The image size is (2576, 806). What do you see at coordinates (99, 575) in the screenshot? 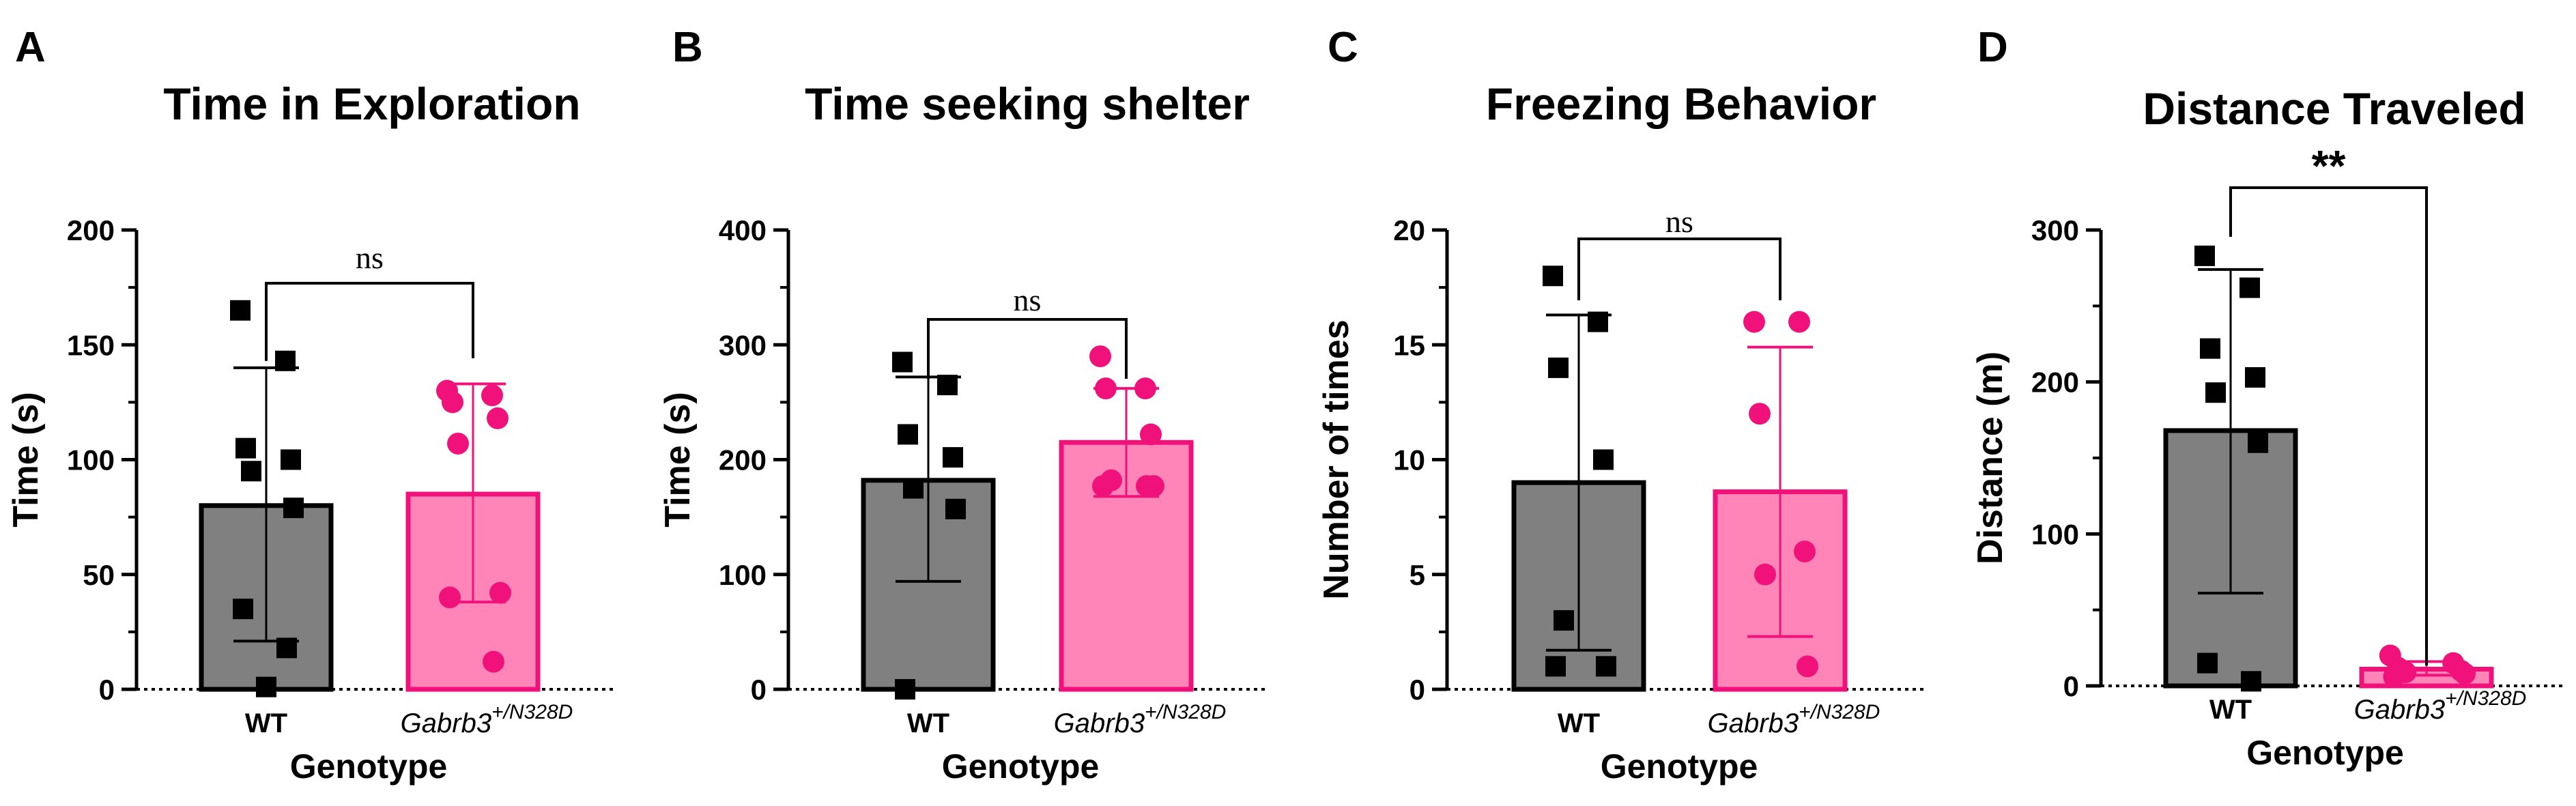
I see `y-tick-label: 50` at bounding box center [99, 575].